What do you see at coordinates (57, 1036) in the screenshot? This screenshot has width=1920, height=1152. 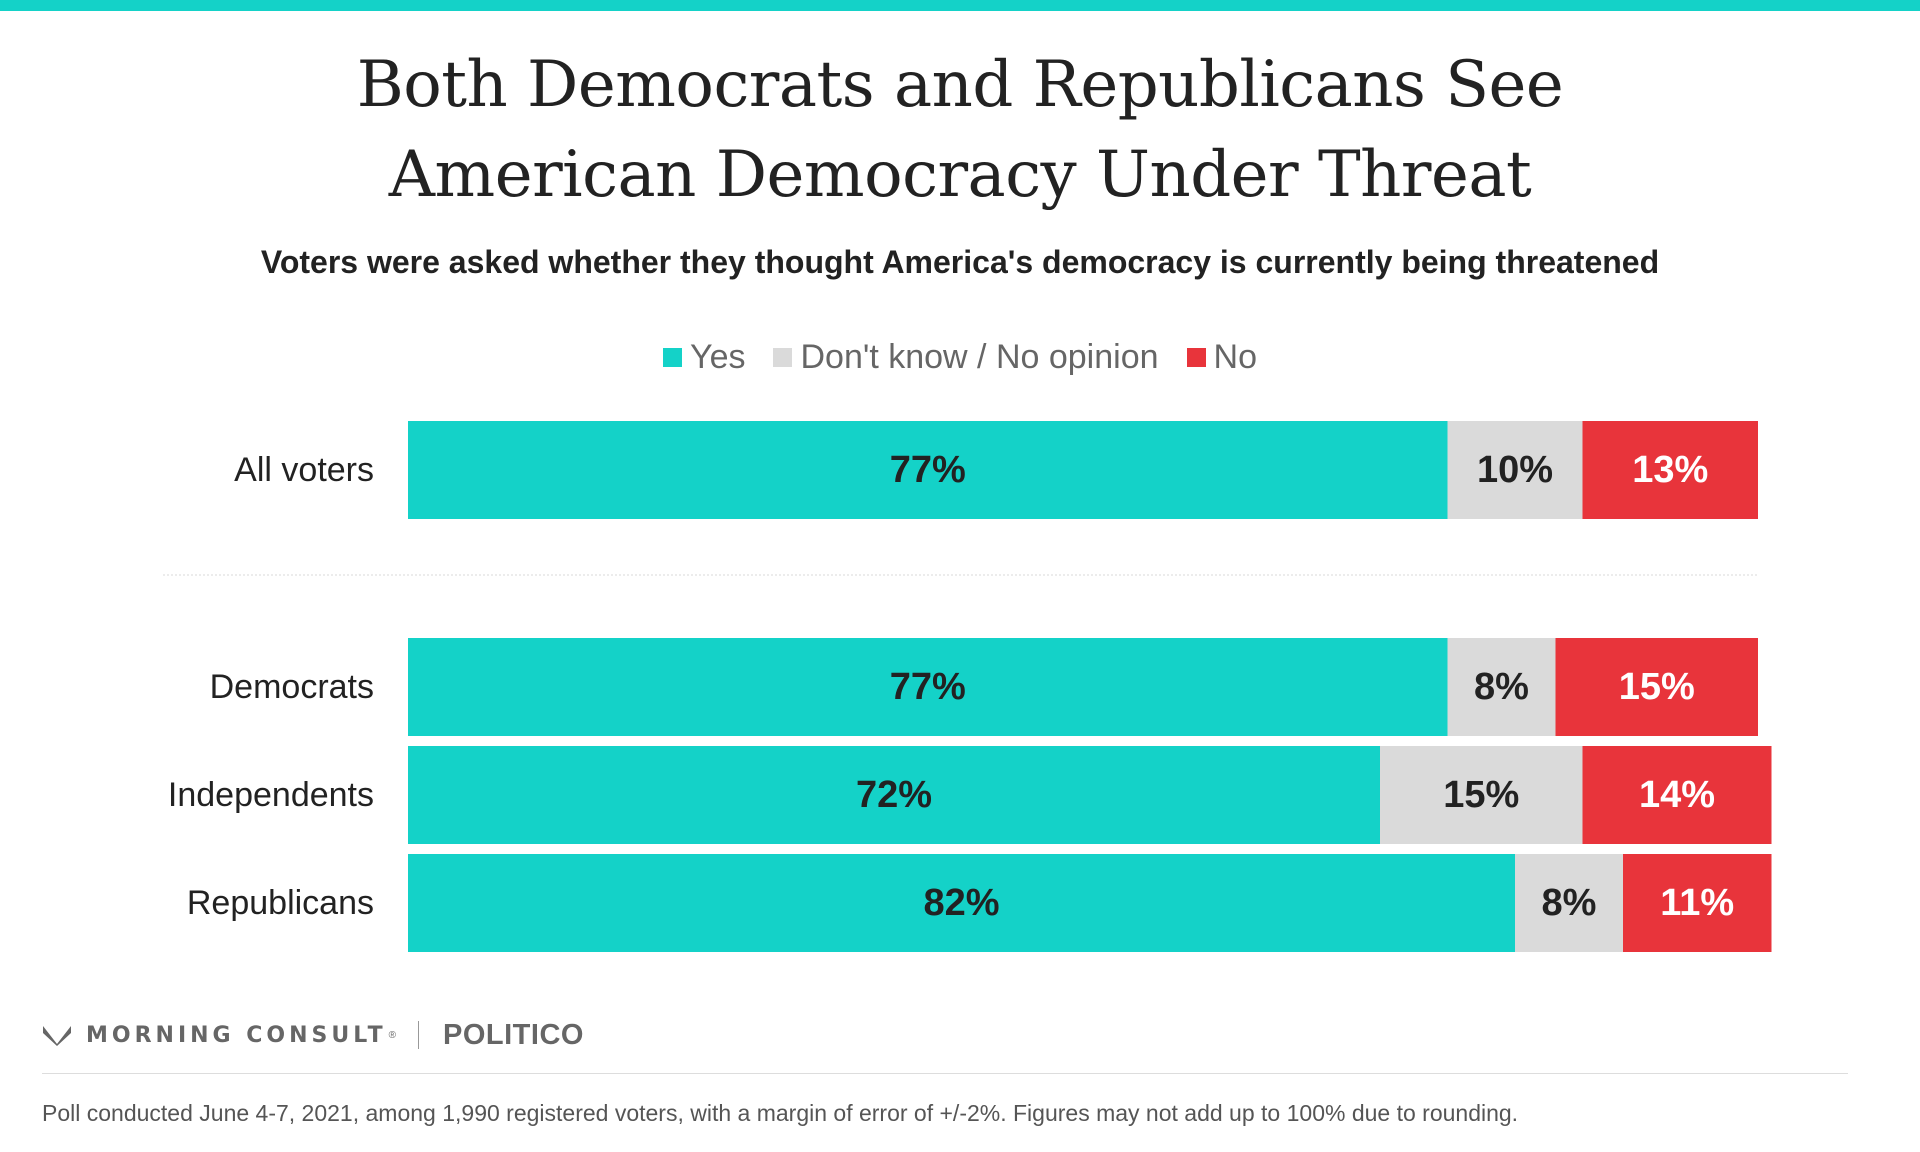 I see `morning-consult-logo-icon` at bounding box center [57, 1036].